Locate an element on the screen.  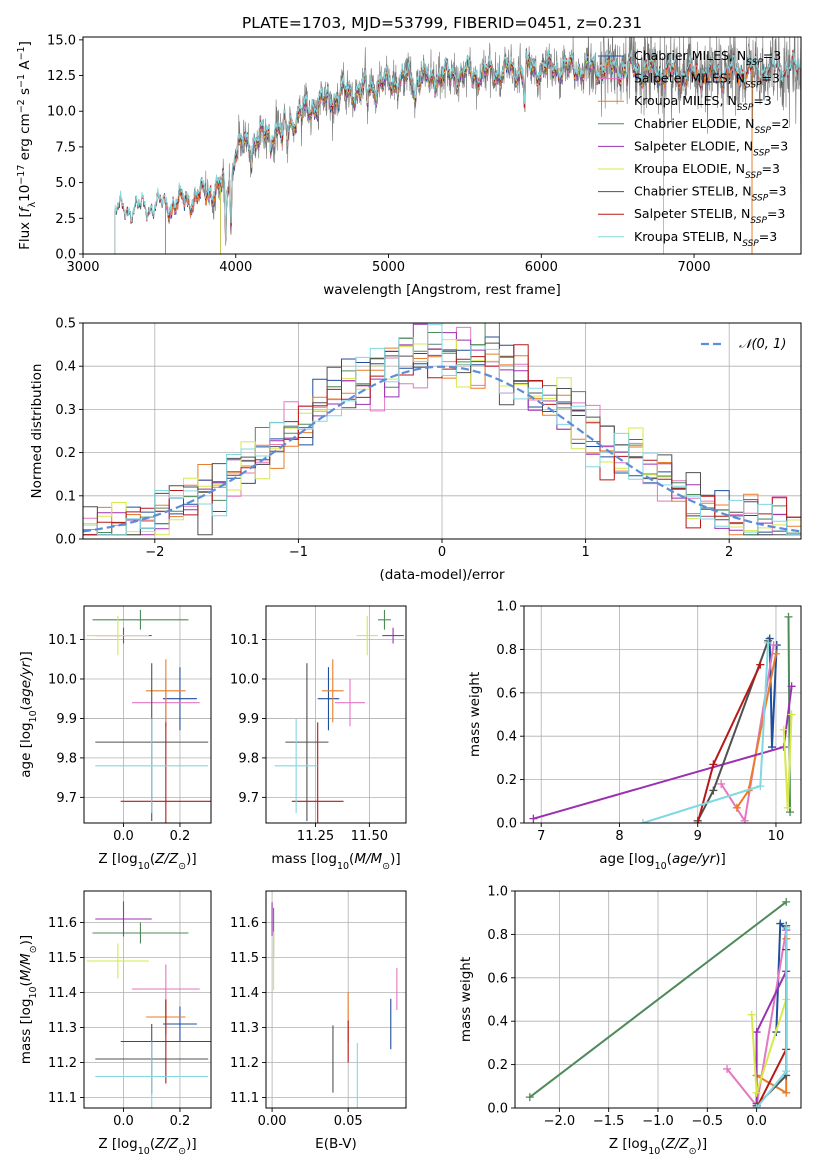
weight-line is located at coordinates (658, 999).